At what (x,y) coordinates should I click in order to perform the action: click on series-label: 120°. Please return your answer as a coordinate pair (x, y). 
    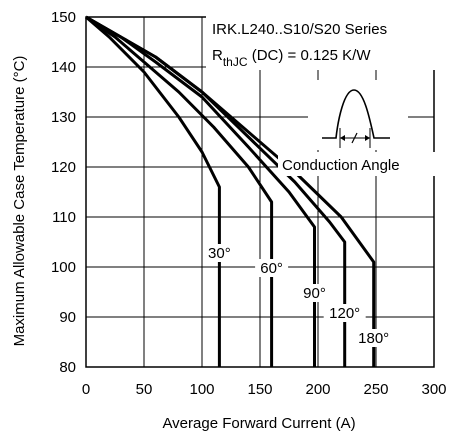
    Looking at the image, I should click on (344, 313).